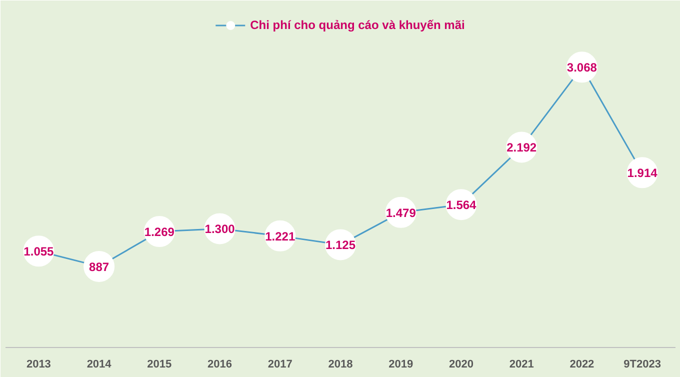 The width and height of the screenshot is (680, 377). I want to click on legend-label: Chi phí cho quảng cáo và khuyến mãi, so click(357, 25).